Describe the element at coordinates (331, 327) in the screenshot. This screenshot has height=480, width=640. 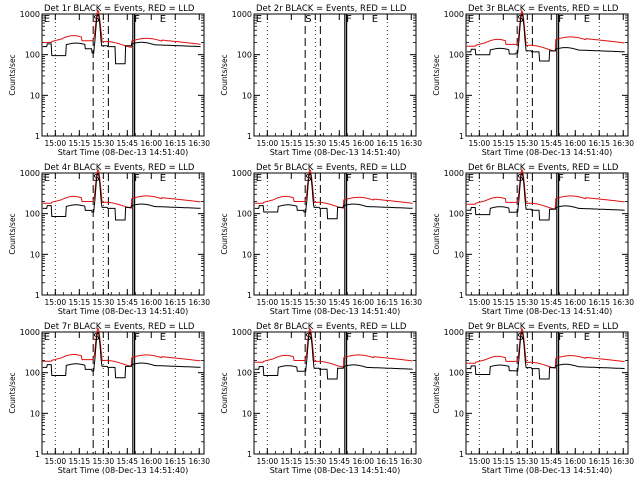
I see `panel-title: Det 8r BLACK = Events, RED = LLD` at that location.